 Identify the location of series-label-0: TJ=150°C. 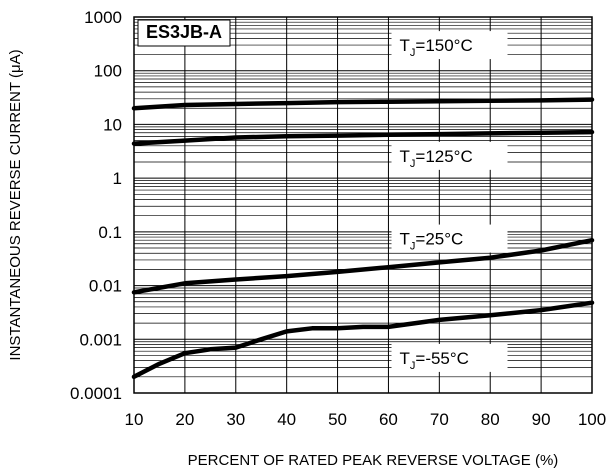
(449, 45).